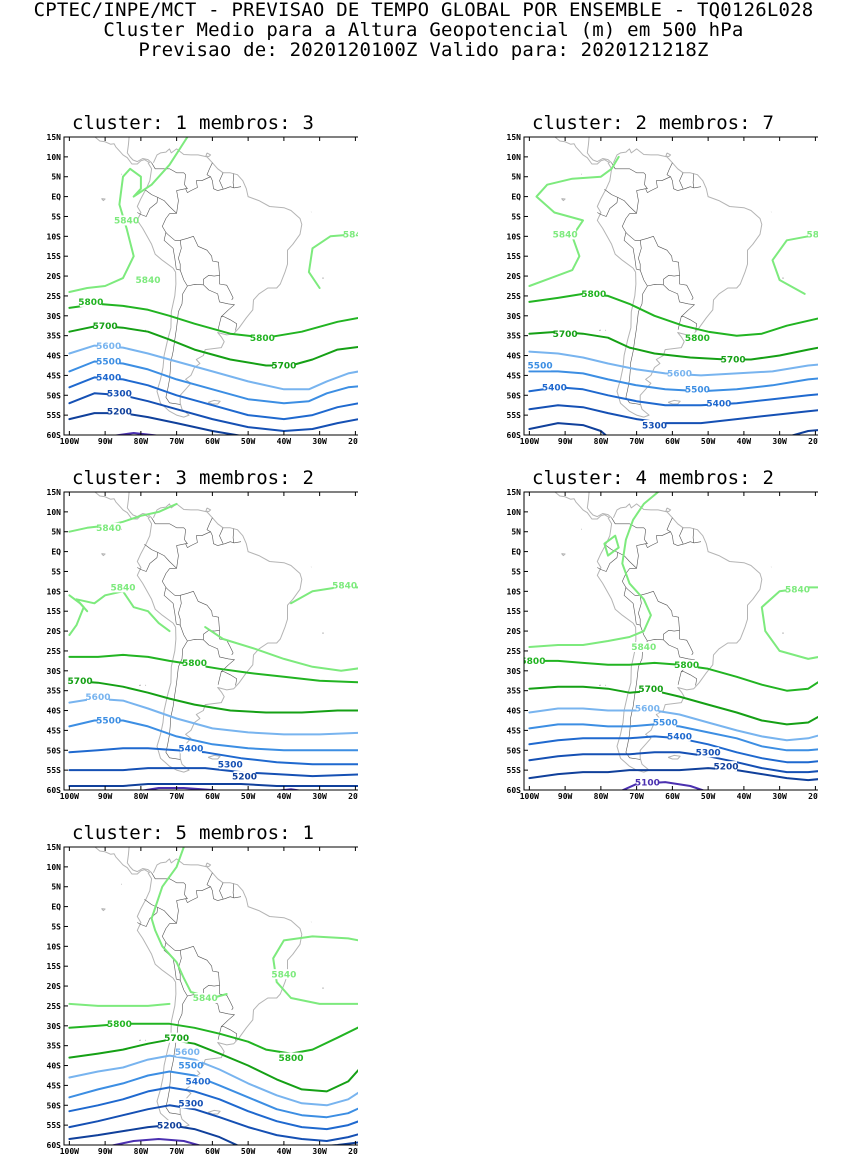  I want to click on lat-label: 10N, so click(54, 867).